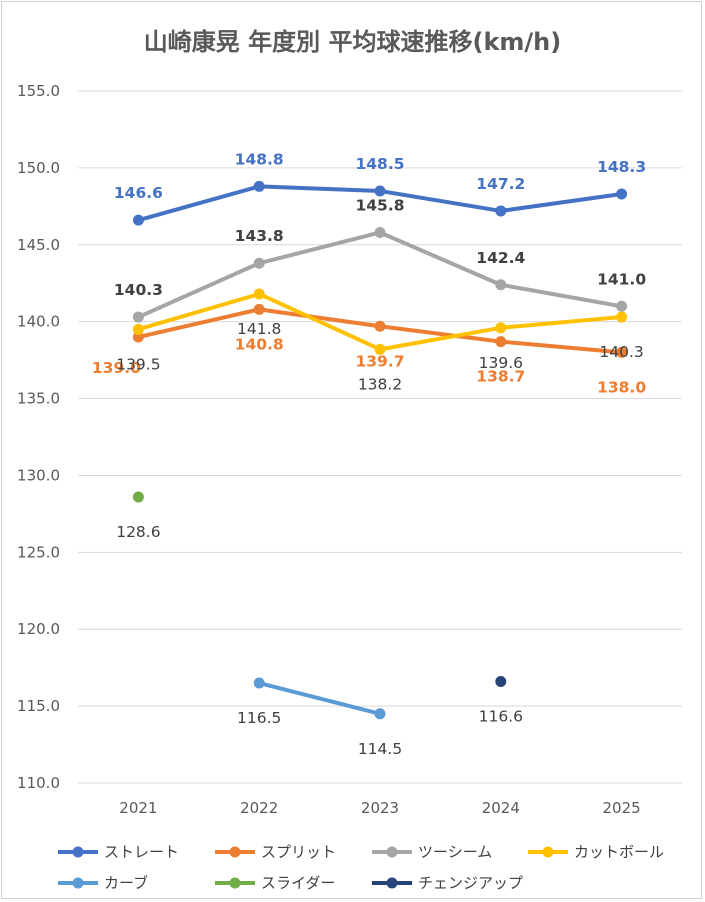  I want to click on data-label: 147.2, so click(500, 184).